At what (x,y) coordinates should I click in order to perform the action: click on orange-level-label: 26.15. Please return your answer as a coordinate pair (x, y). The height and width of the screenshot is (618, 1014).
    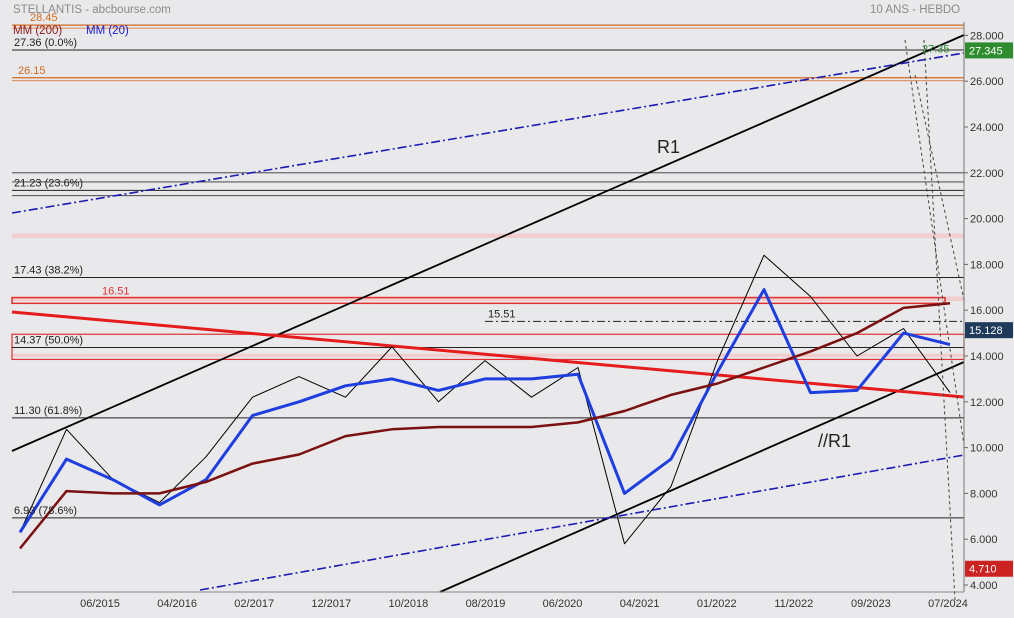
    Looking at the image, I should click on (32, 71).